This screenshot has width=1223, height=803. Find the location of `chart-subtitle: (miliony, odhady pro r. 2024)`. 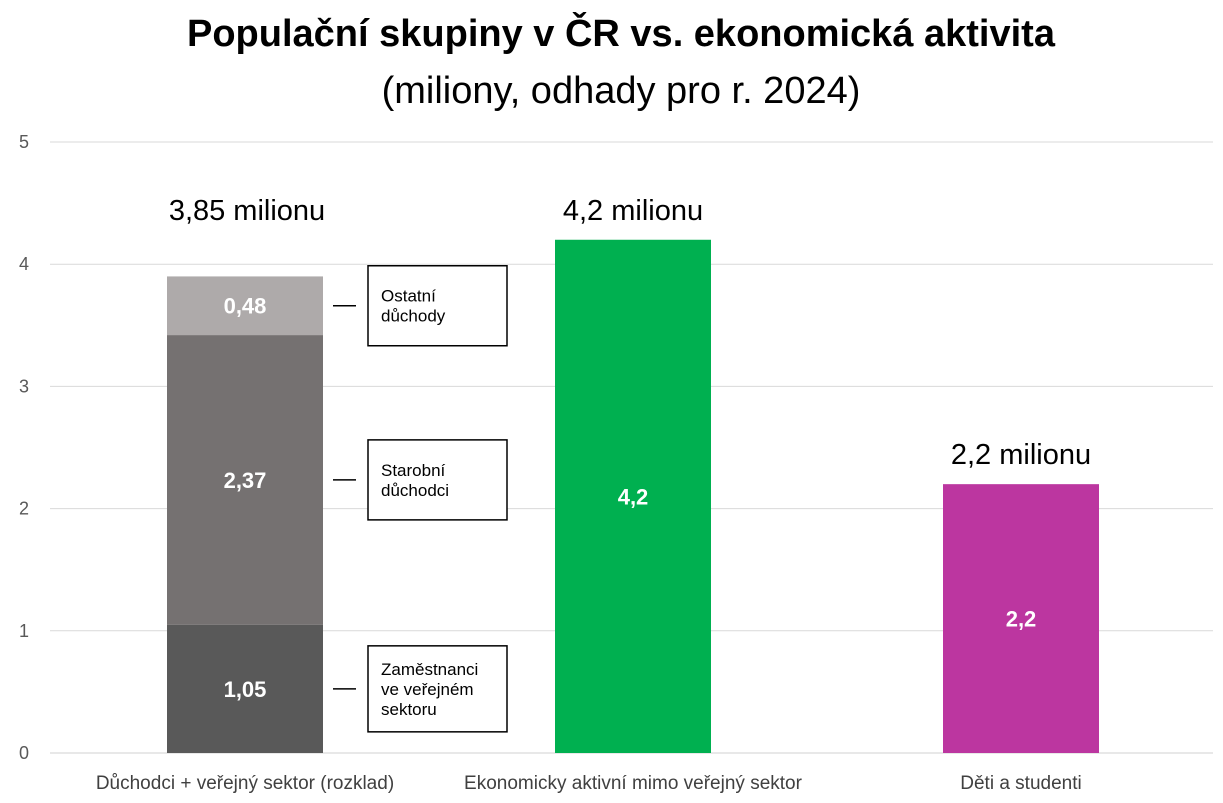

chart-subtitle: (miliony, odhady pro r. 2024) is located at coordinates (621, 91).